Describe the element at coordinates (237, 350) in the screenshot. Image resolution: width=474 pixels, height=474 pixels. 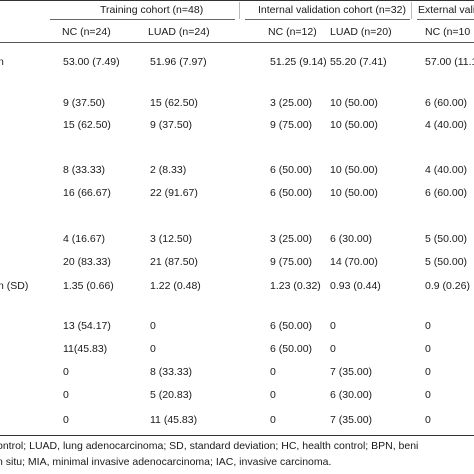
I see `table-row: 11(45.83) 0 6 (50.00) 0 0` at that location.